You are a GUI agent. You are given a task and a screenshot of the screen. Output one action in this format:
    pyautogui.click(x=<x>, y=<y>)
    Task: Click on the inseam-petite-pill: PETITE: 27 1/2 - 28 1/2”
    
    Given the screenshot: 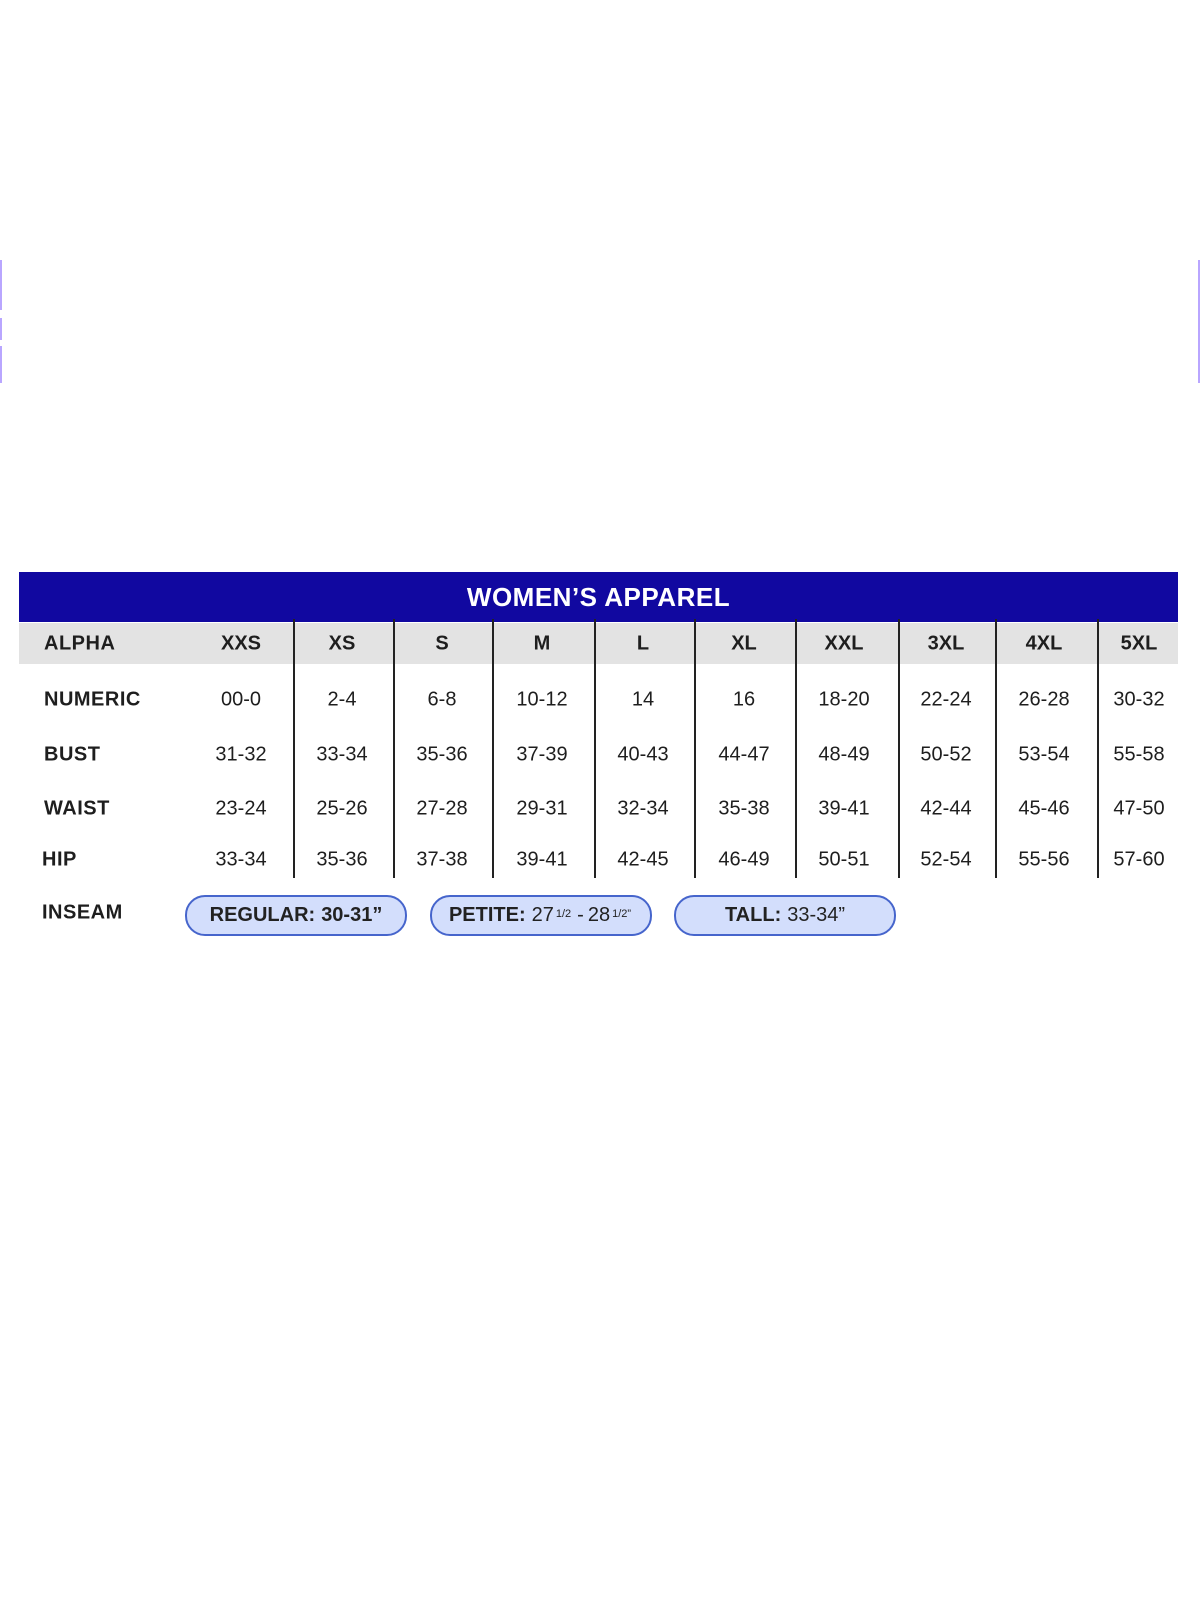 What is the action you would take?
    pyautogui.click(x=541, y=915)
    